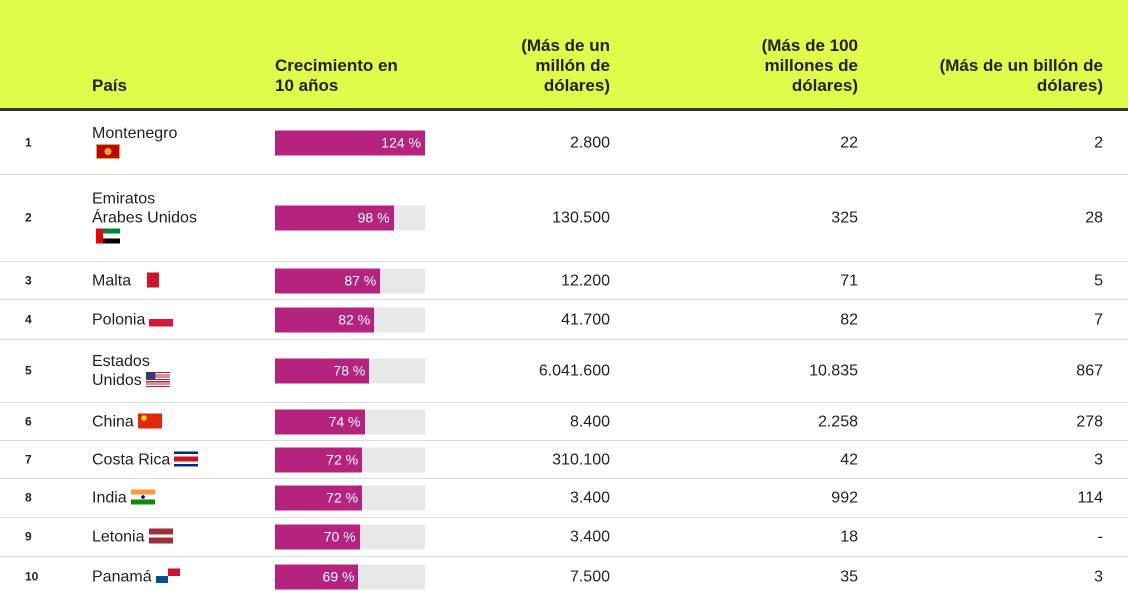 The width and height of the screenshot is (1128, 591). What do you see at coordinates (148, 319) in the screenshot?
I see `country: Polonia` at bounding box center [148, 319].